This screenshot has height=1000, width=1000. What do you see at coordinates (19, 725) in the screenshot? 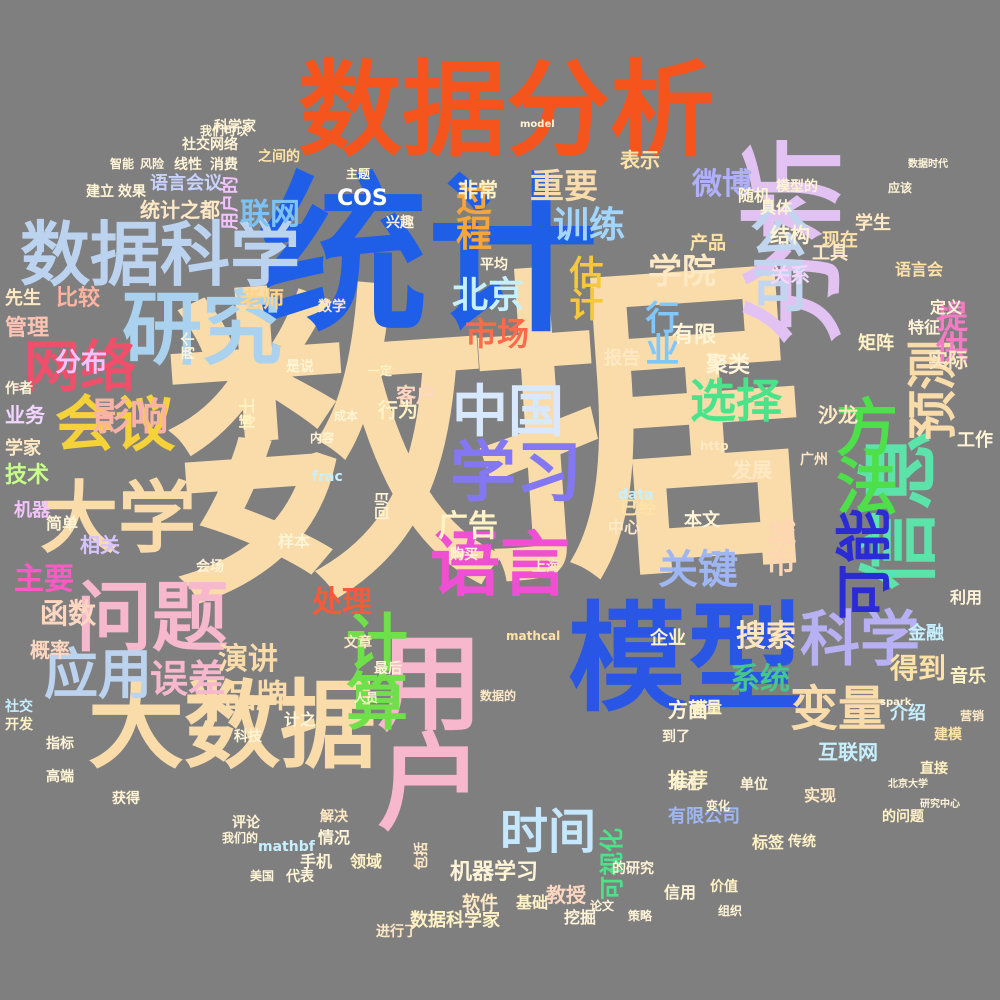
I see `word-kaifa: 开发` at bounding box center [19, 725].